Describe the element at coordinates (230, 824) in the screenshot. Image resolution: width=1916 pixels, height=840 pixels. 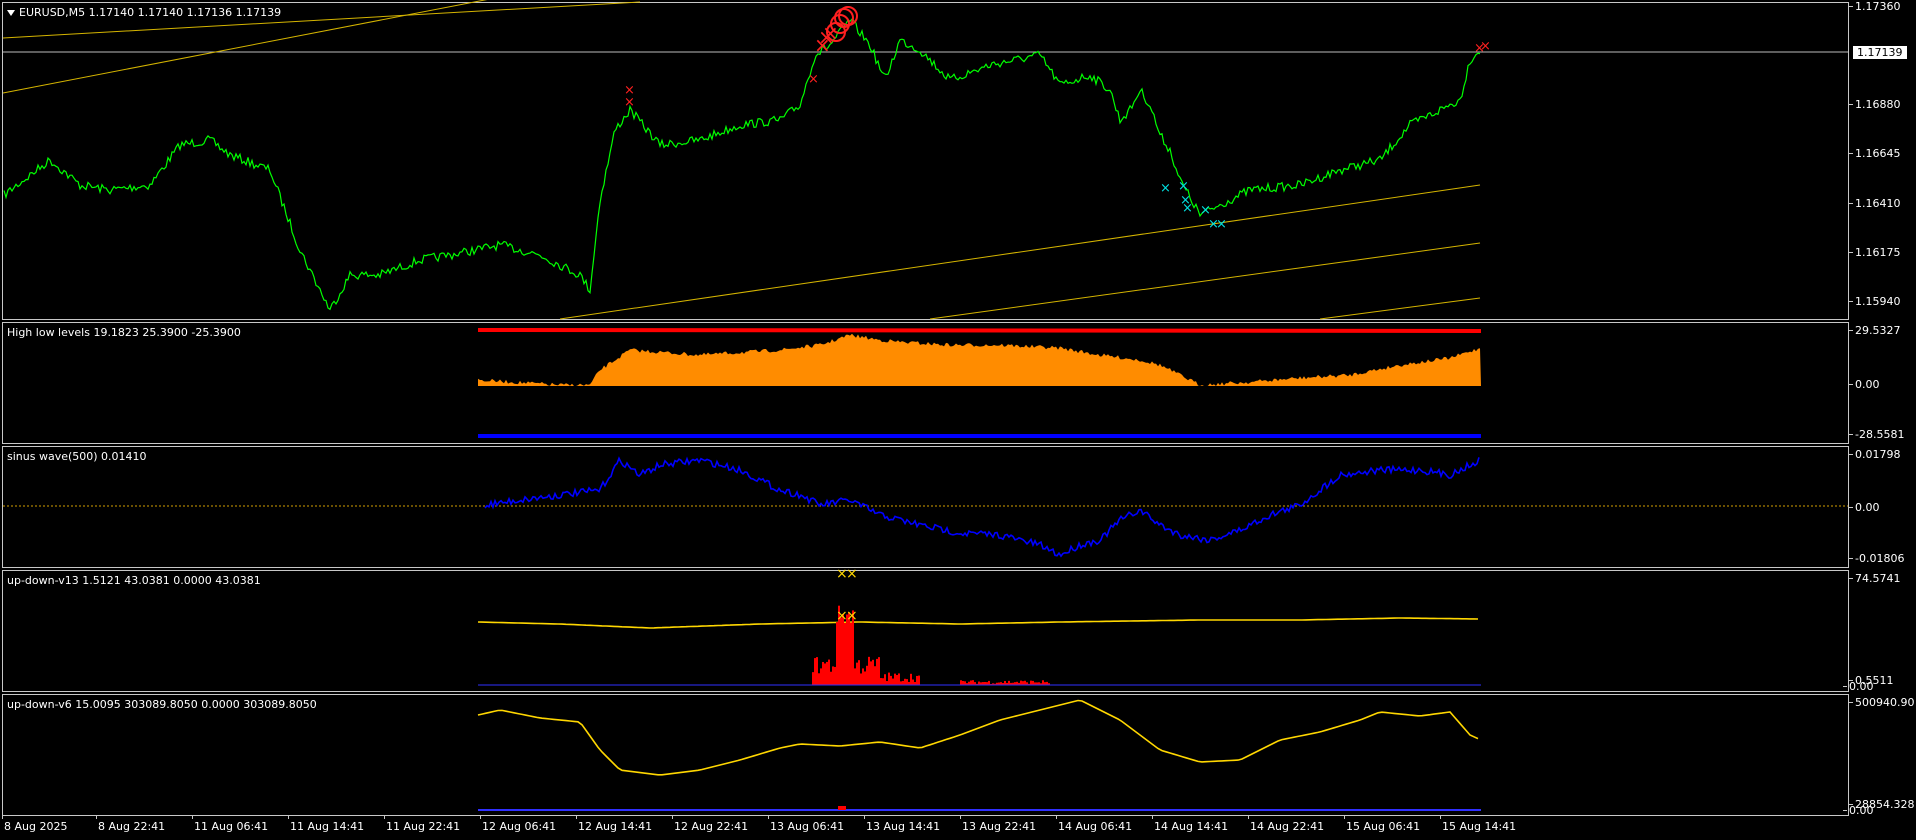
I see `time-label: 11 Aug 06:41` at that location.